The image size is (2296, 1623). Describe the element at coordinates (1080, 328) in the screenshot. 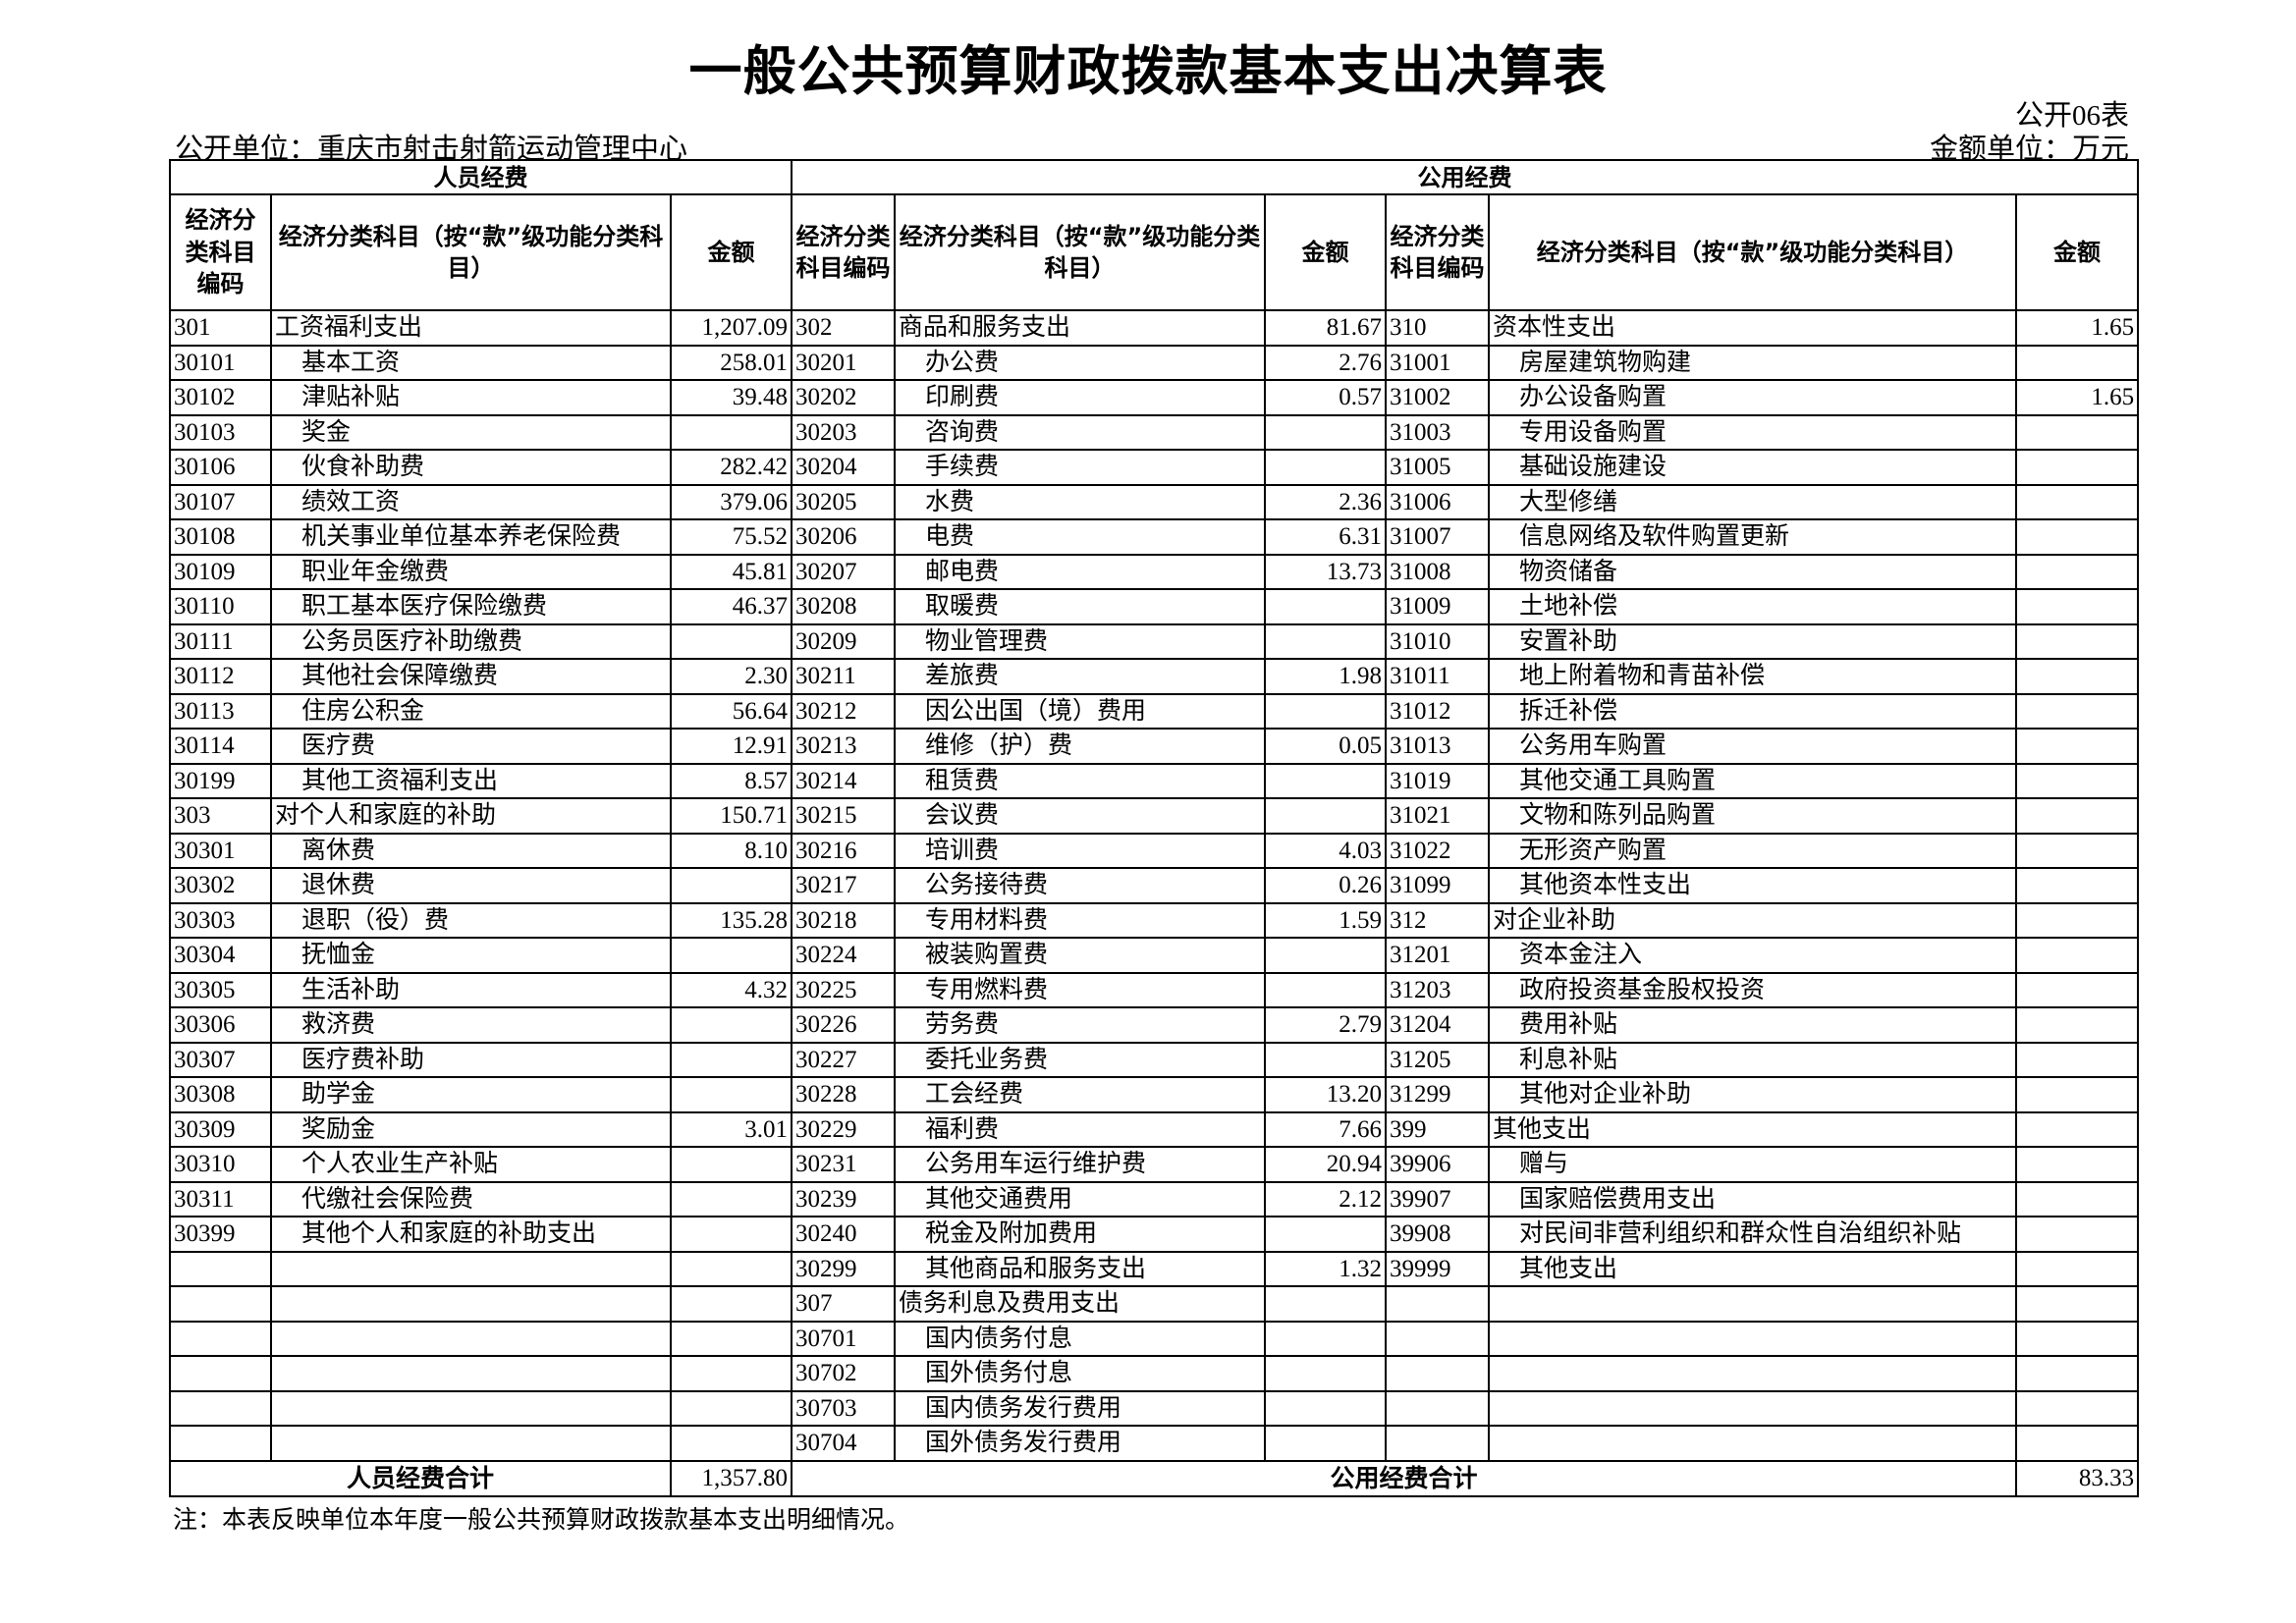

I see `cell-name: 商品和服务支出` at that location.